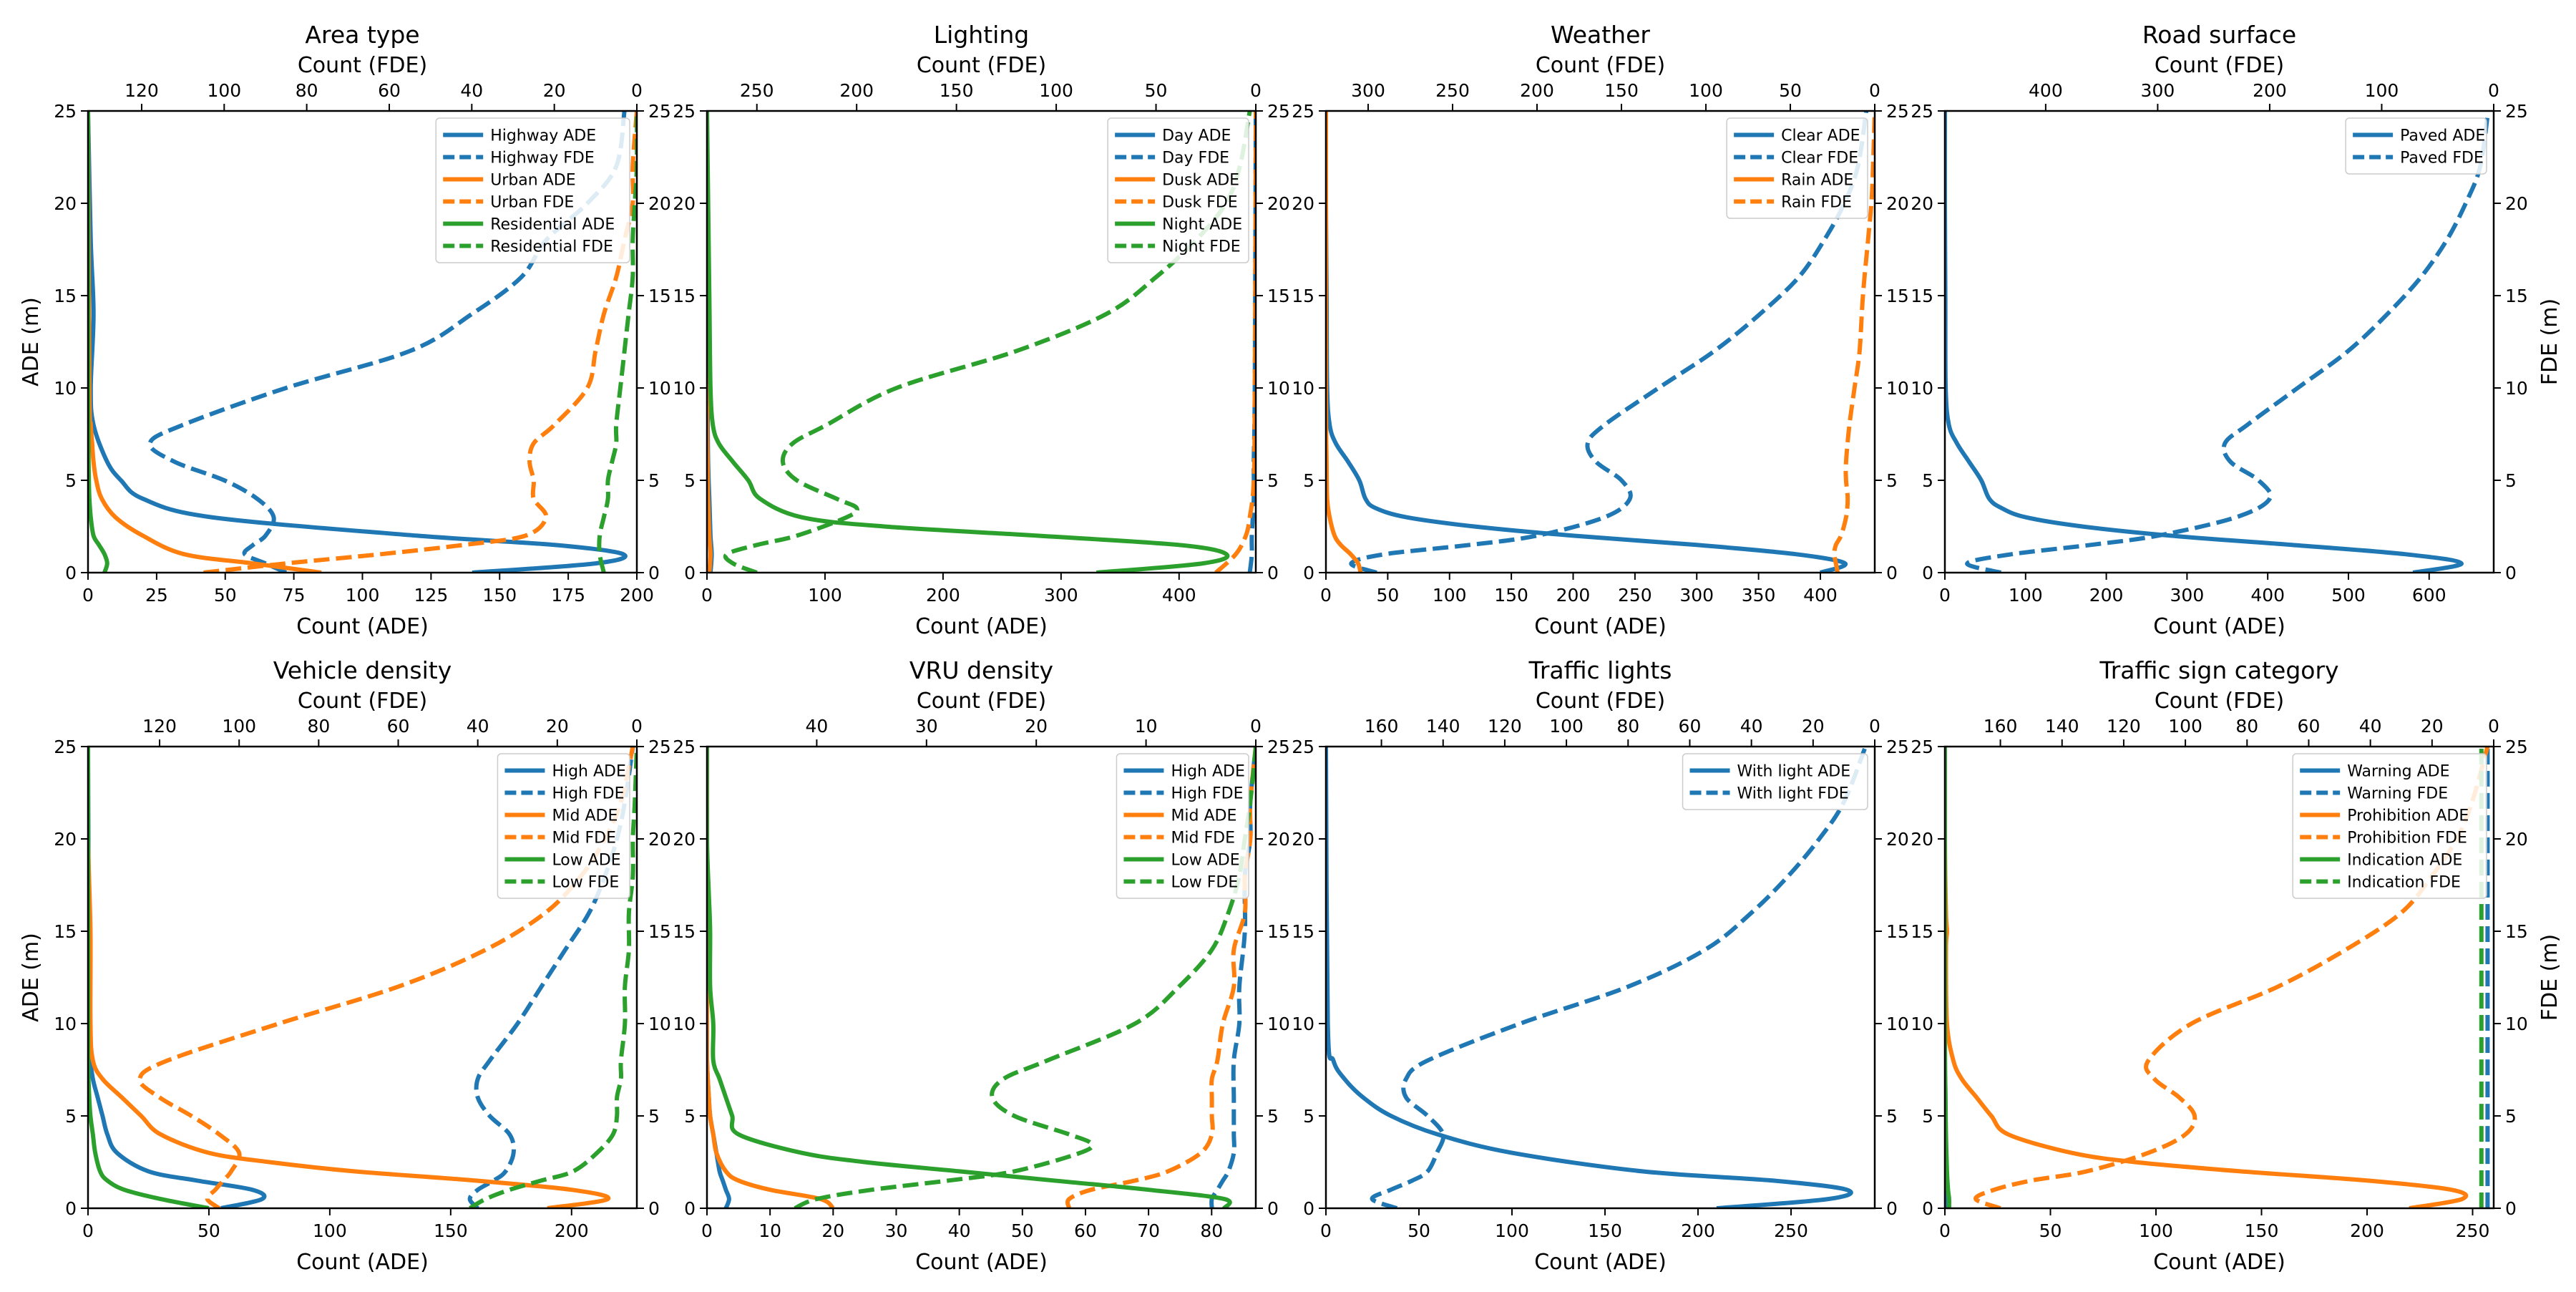 The image size is (2576, 1292). I want to click on x-tick-label-top: 150, so click(957, 90).